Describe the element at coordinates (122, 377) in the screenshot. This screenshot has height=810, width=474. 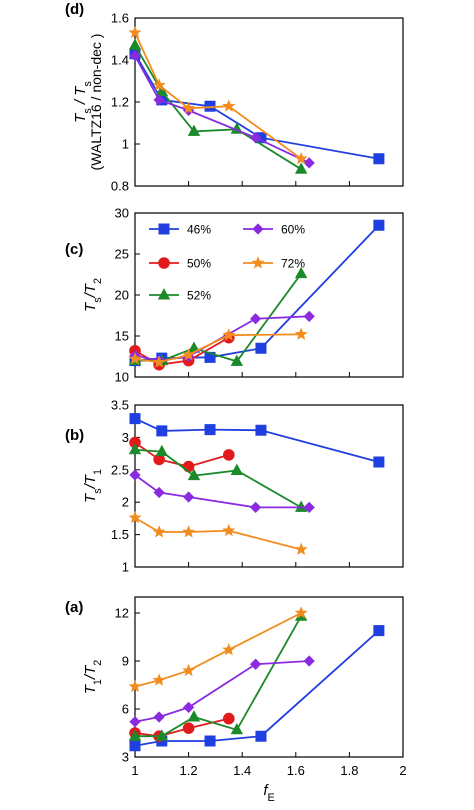
I see `y-tick-label: 10` at that location.